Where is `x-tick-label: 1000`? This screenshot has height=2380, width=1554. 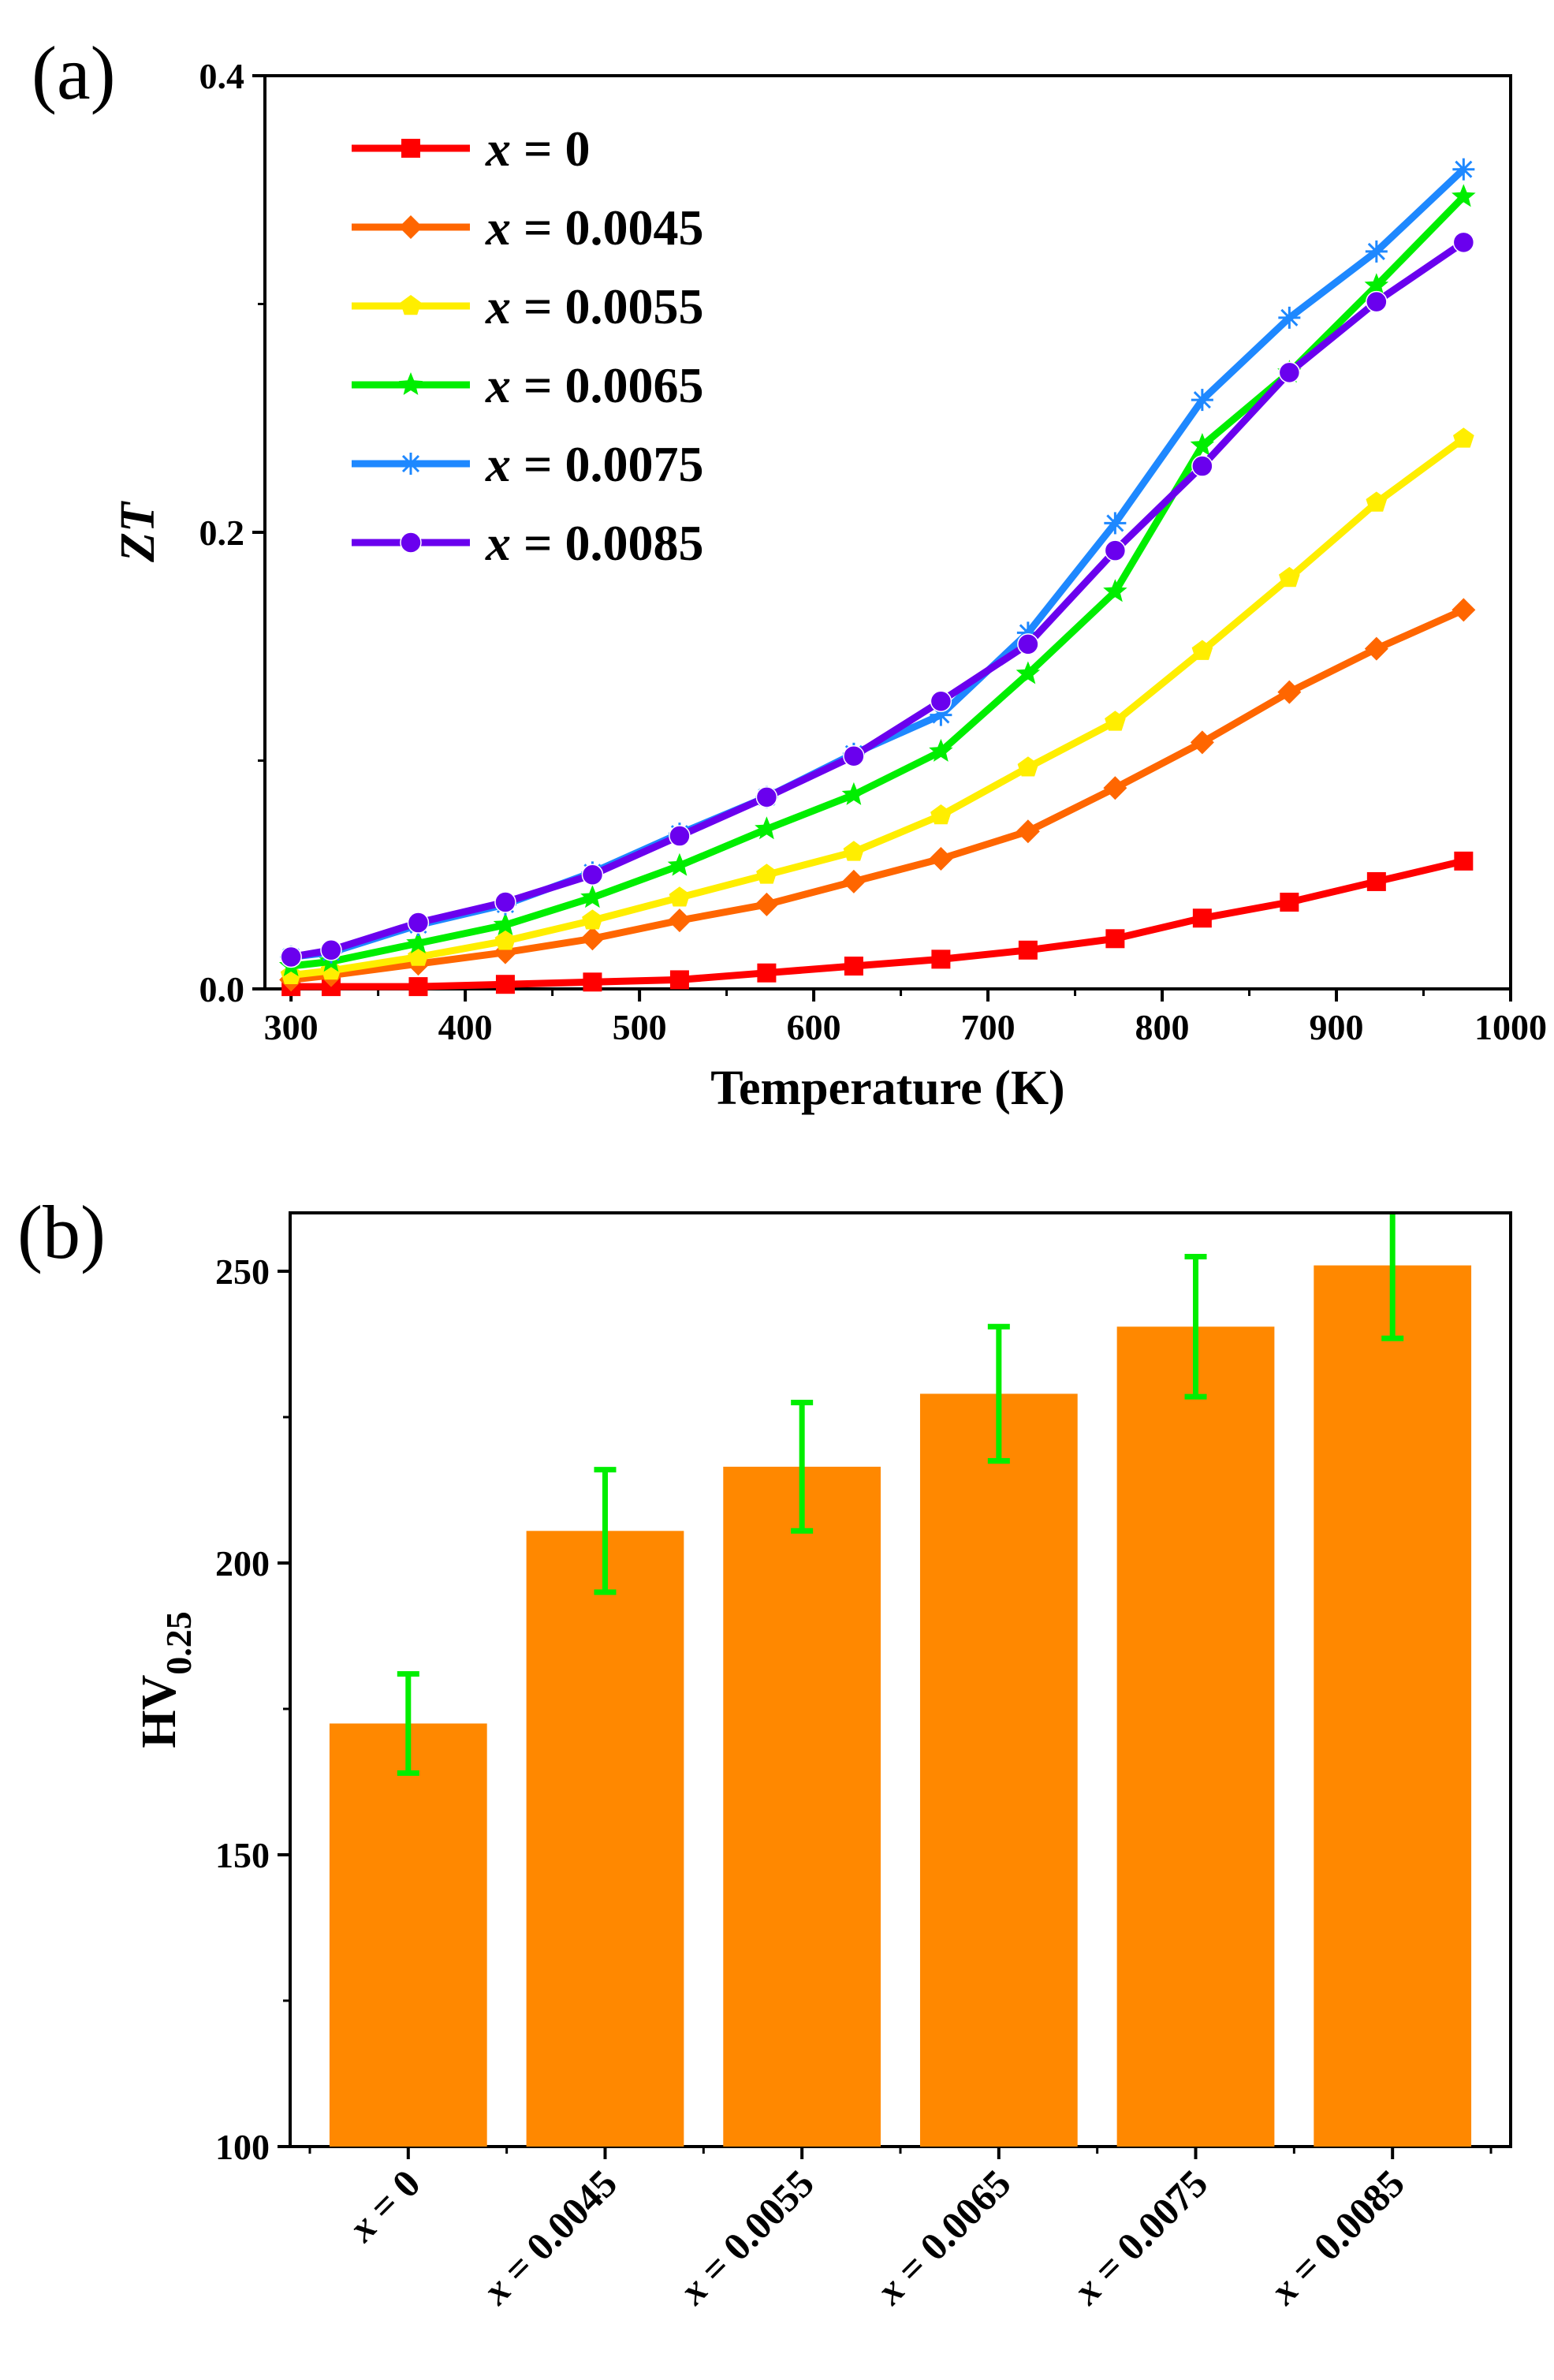
x-tick-label: 1000 is located at coordinates (1510, 1027).